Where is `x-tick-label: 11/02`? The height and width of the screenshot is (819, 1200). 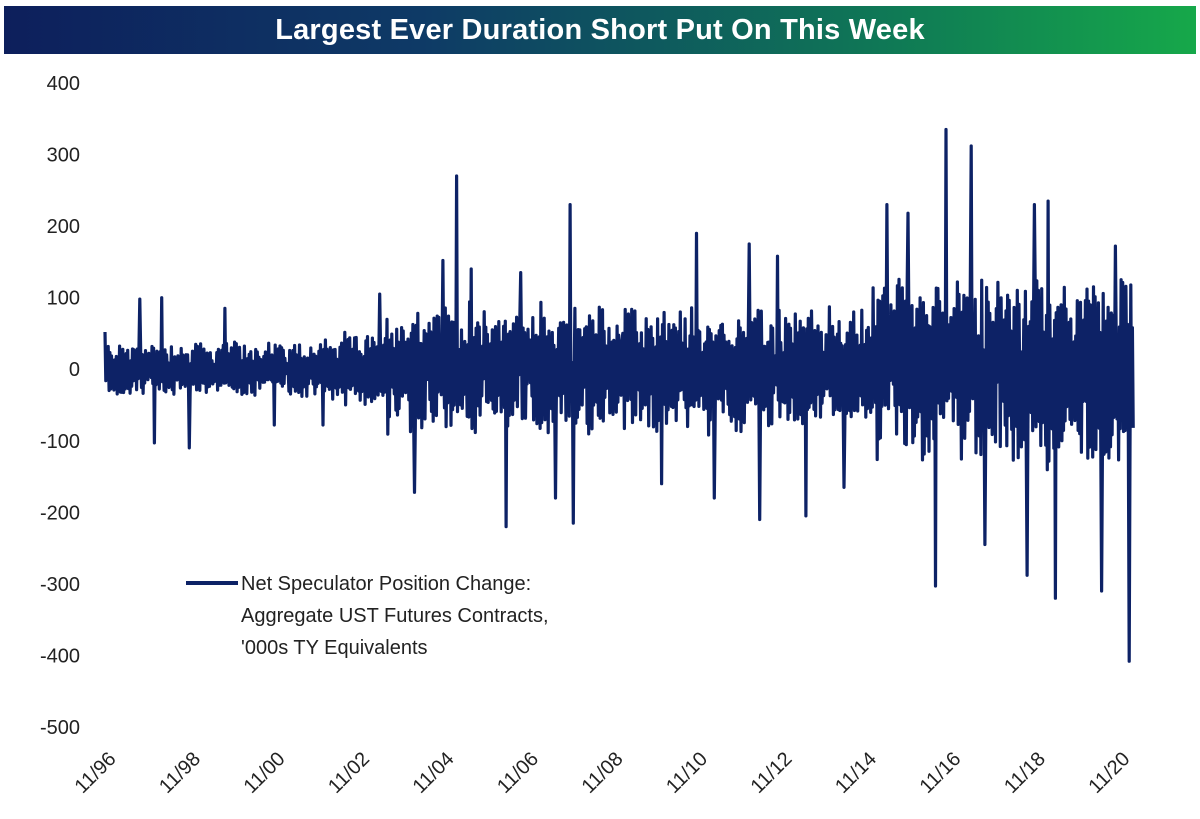 x-tick-label: 11/02 is located at coordinates (349, 773).